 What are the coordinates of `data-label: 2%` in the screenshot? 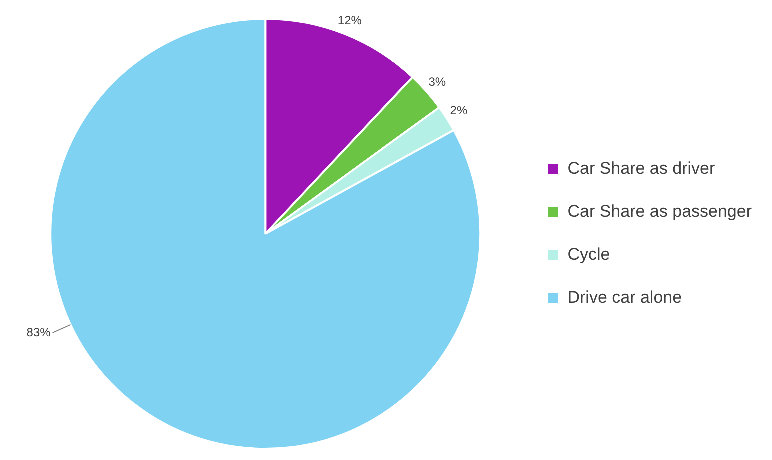 It's located at (459, 111).